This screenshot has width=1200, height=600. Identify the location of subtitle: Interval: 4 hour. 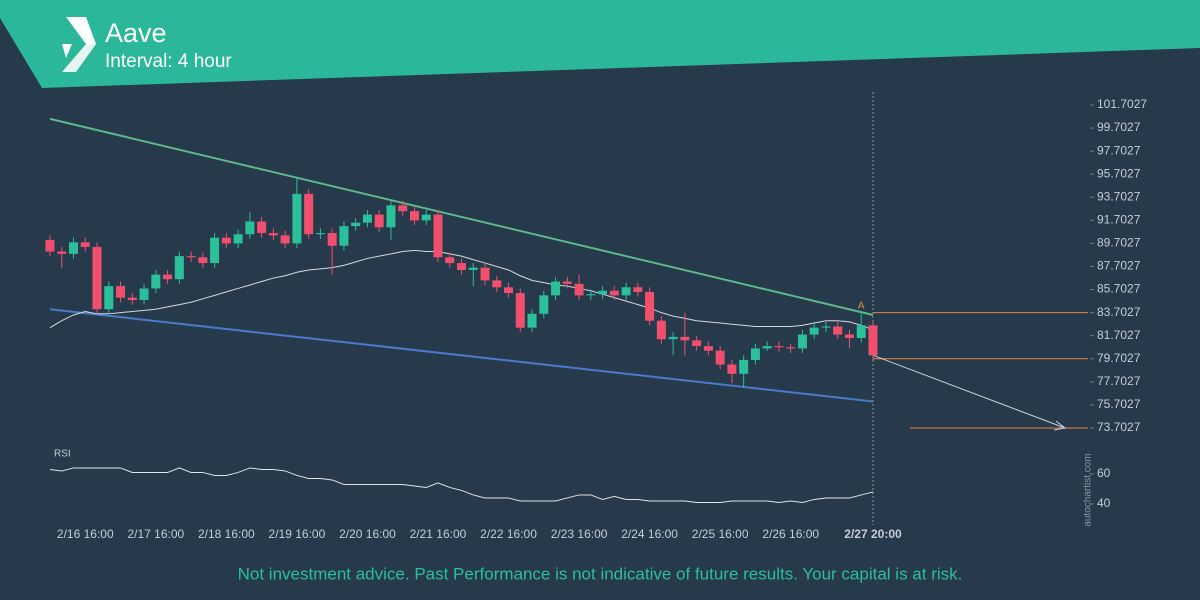
(168, 61).